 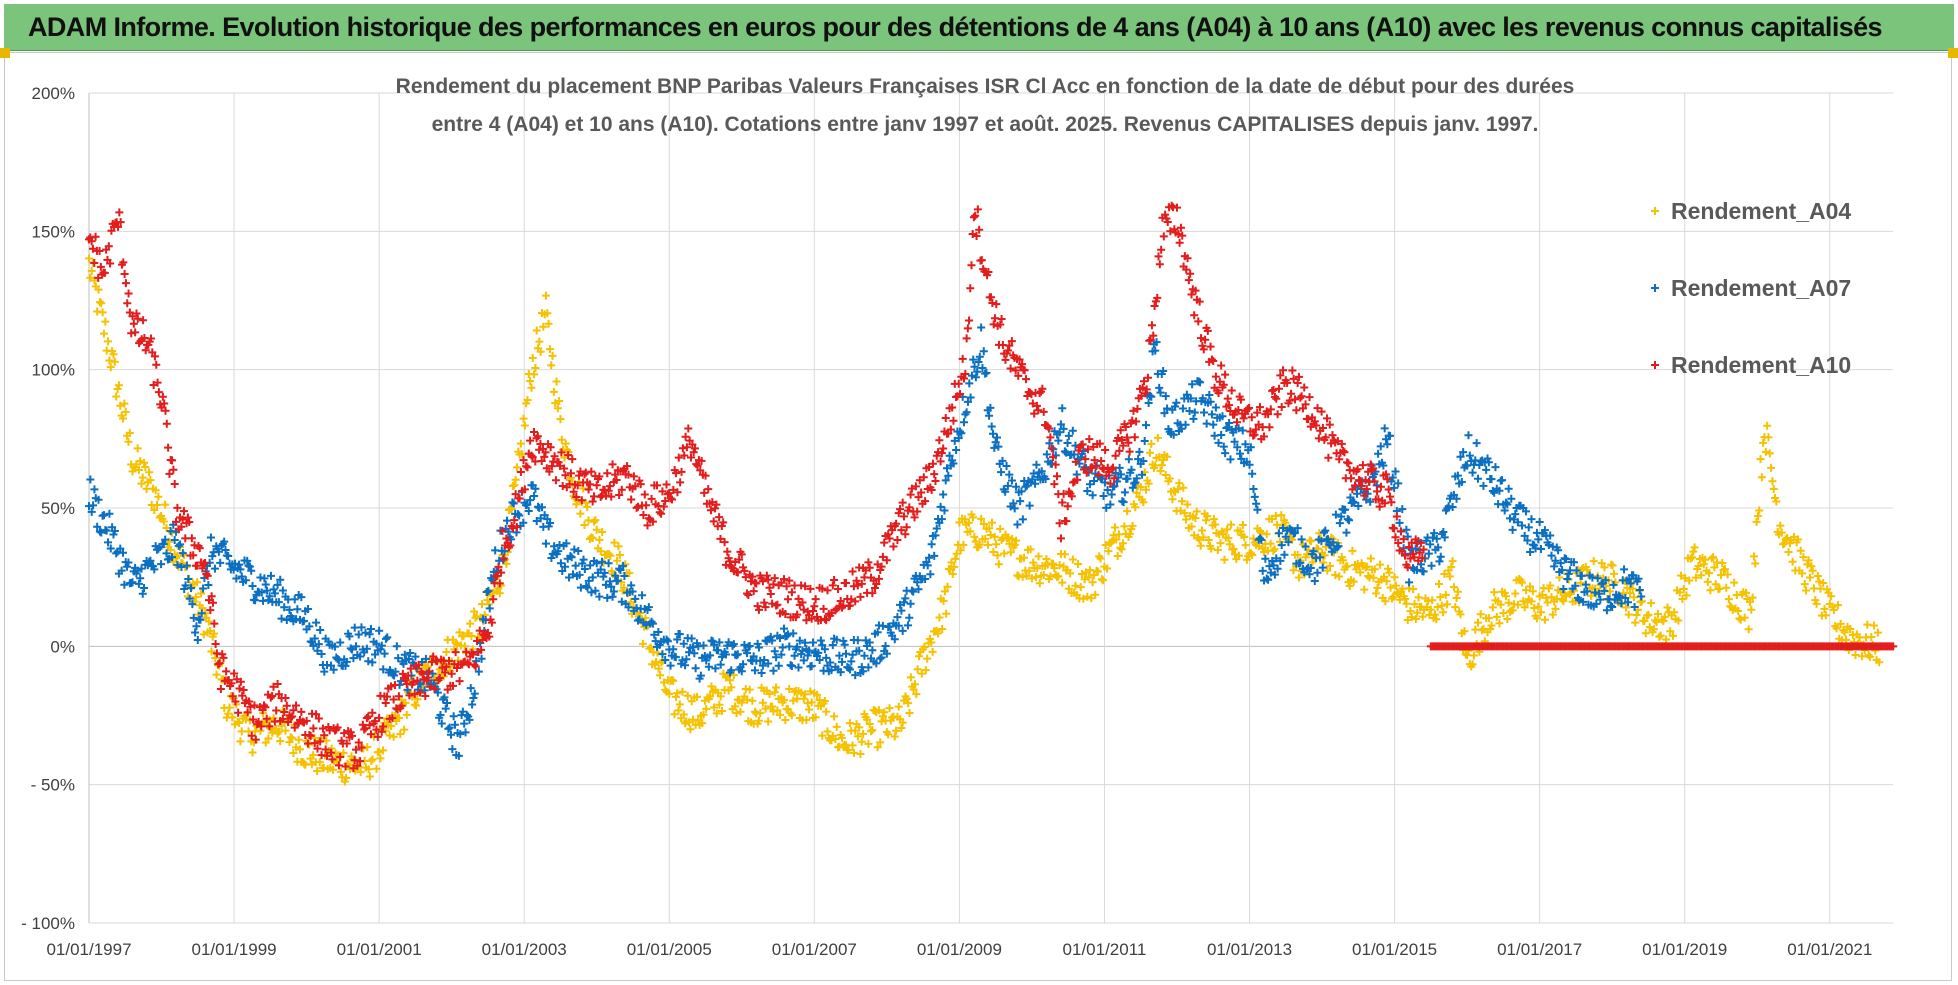 I want to click on y-tick-label: - 50%, so click(x=53, y=785).